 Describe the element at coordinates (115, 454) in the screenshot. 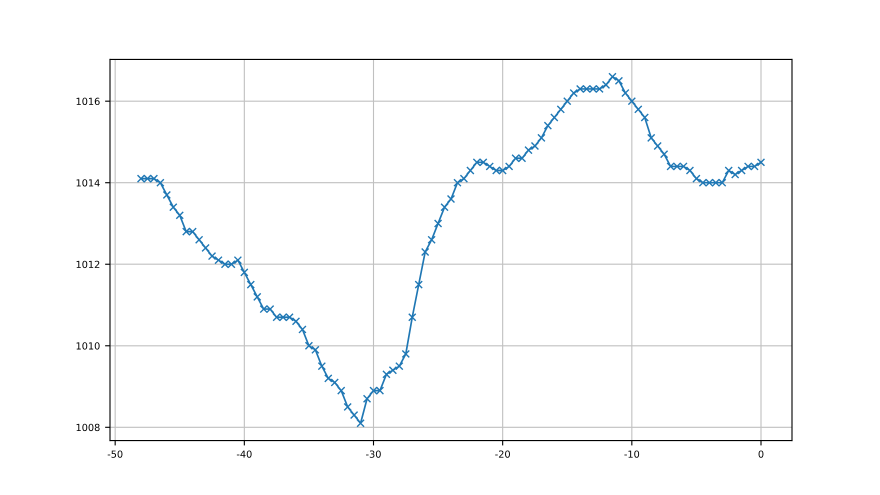

I see `x-tick-label: -50` at that location.